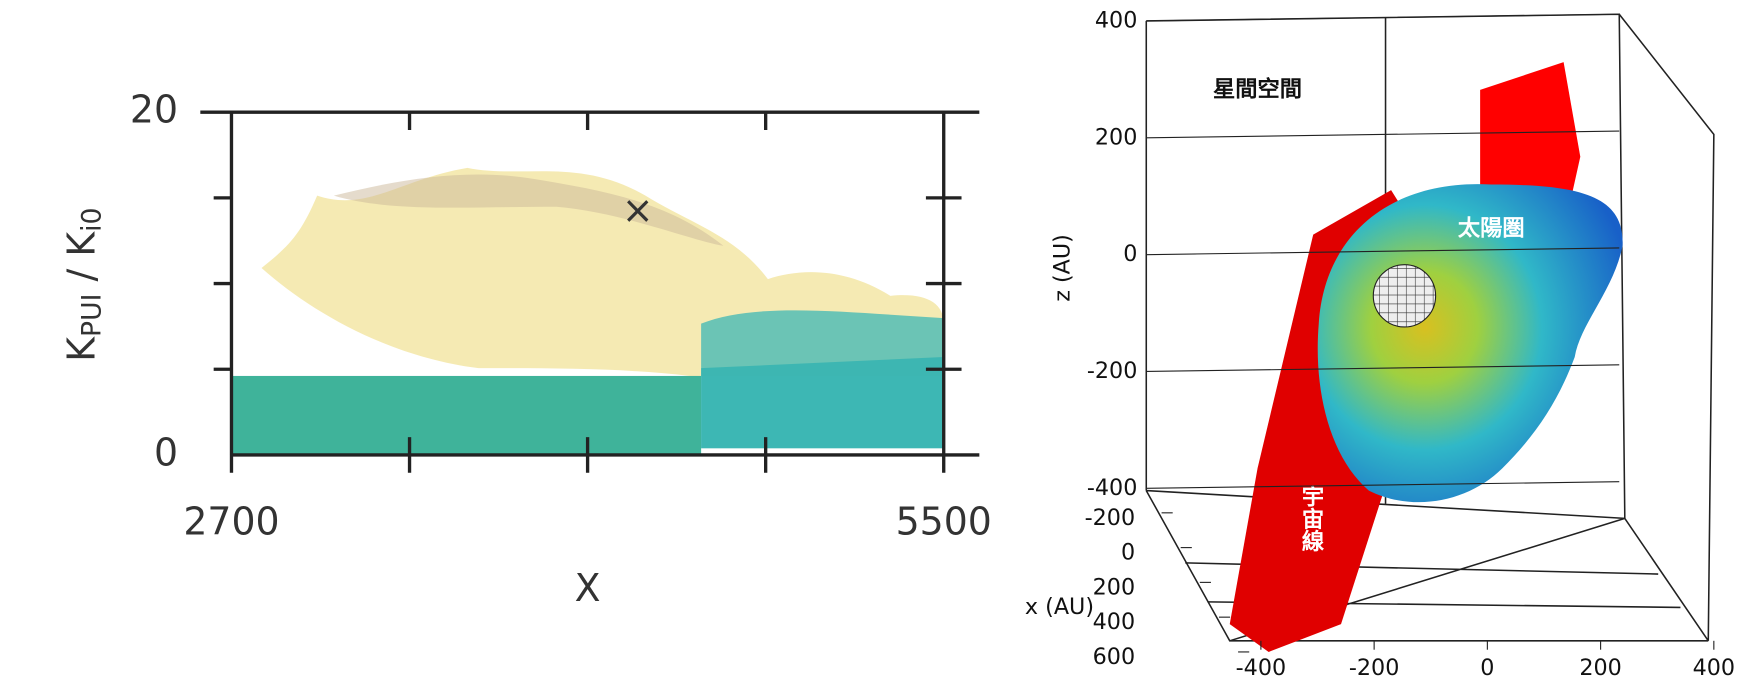 This screenshot has height=684, width=1745. I want to click on z-tick-label: 0, so click(1130, 254).